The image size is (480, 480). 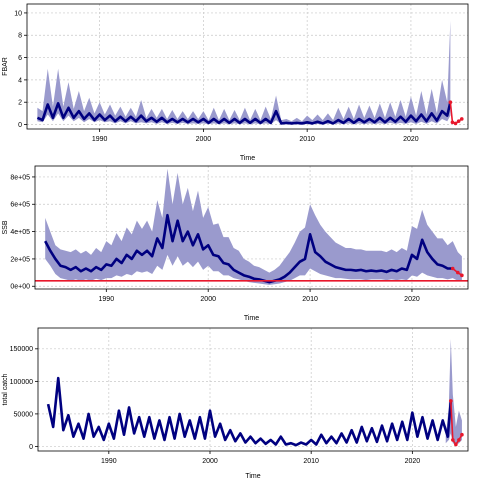 What do you see at coordinates (20, 103) in the screenshot?
I see `fbar-y-tick-label: 2` at bounding box center [20, 103].